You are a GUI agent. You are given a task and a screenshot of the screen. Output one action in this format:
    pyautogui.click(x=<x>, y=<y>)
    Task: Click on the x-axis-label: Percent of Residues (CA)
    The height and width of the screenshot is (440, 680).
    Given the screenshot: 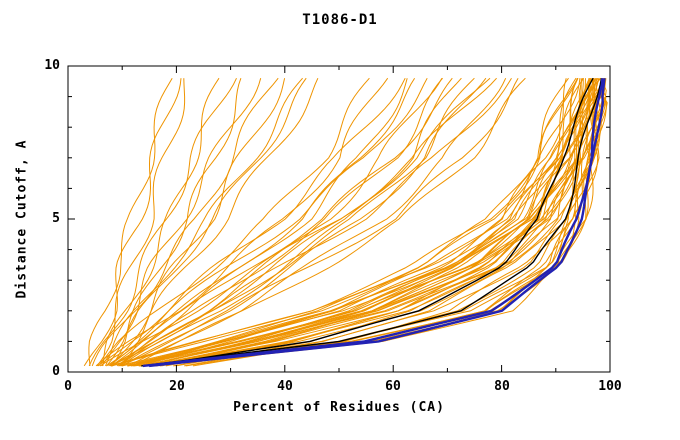 What is the action you would take?
    pyautogui.click(x=339, y=407)
    